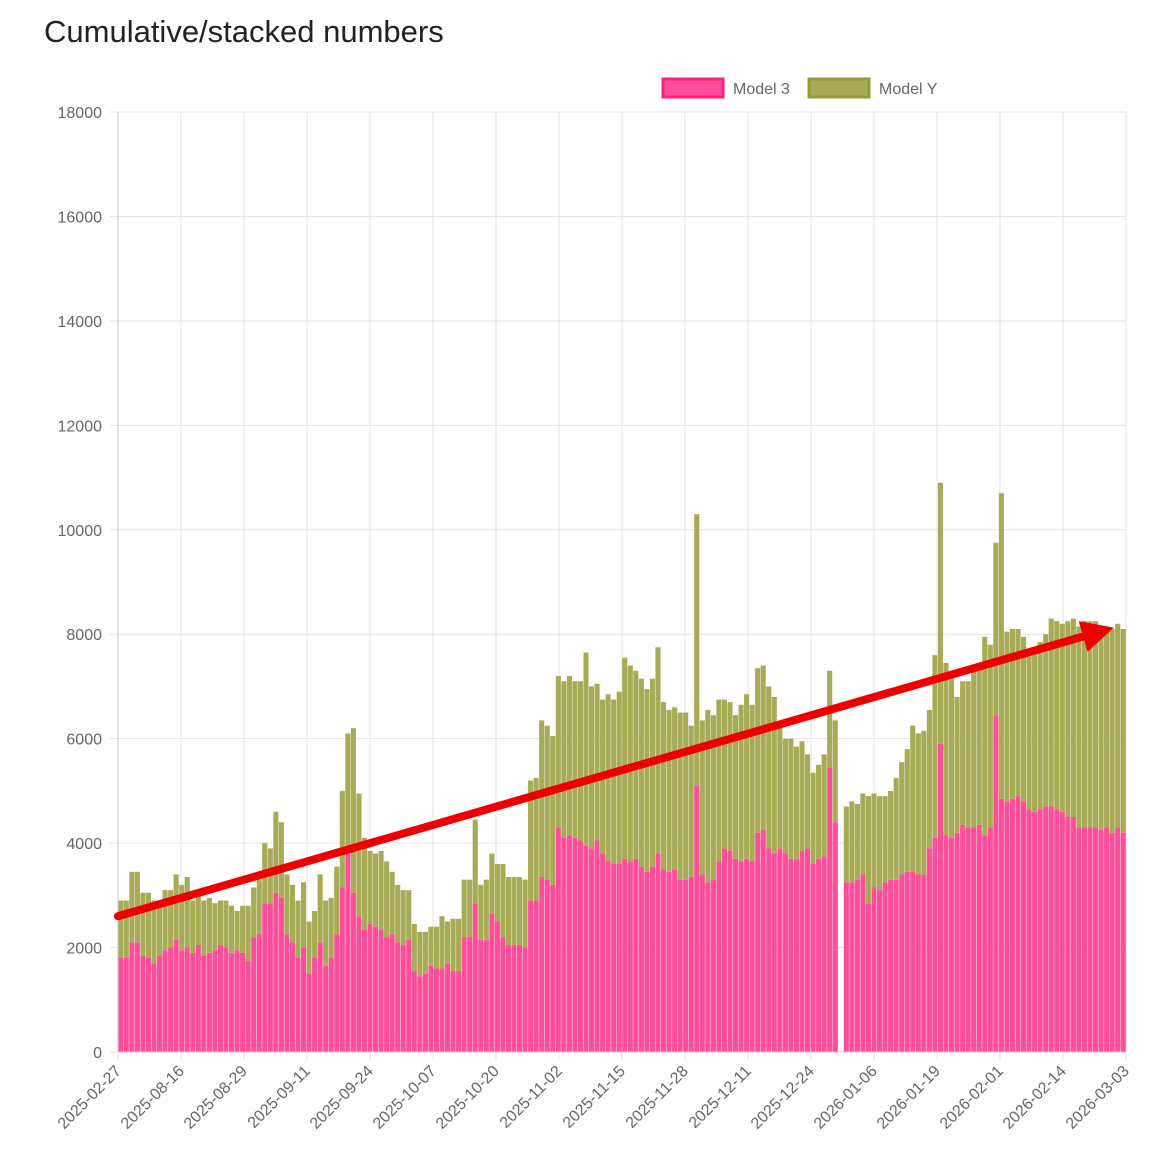 The width and height of the screenshot is (1166, 1156). I want to click on x-tick-label: 2026-02-14, so click(1035, 1098).